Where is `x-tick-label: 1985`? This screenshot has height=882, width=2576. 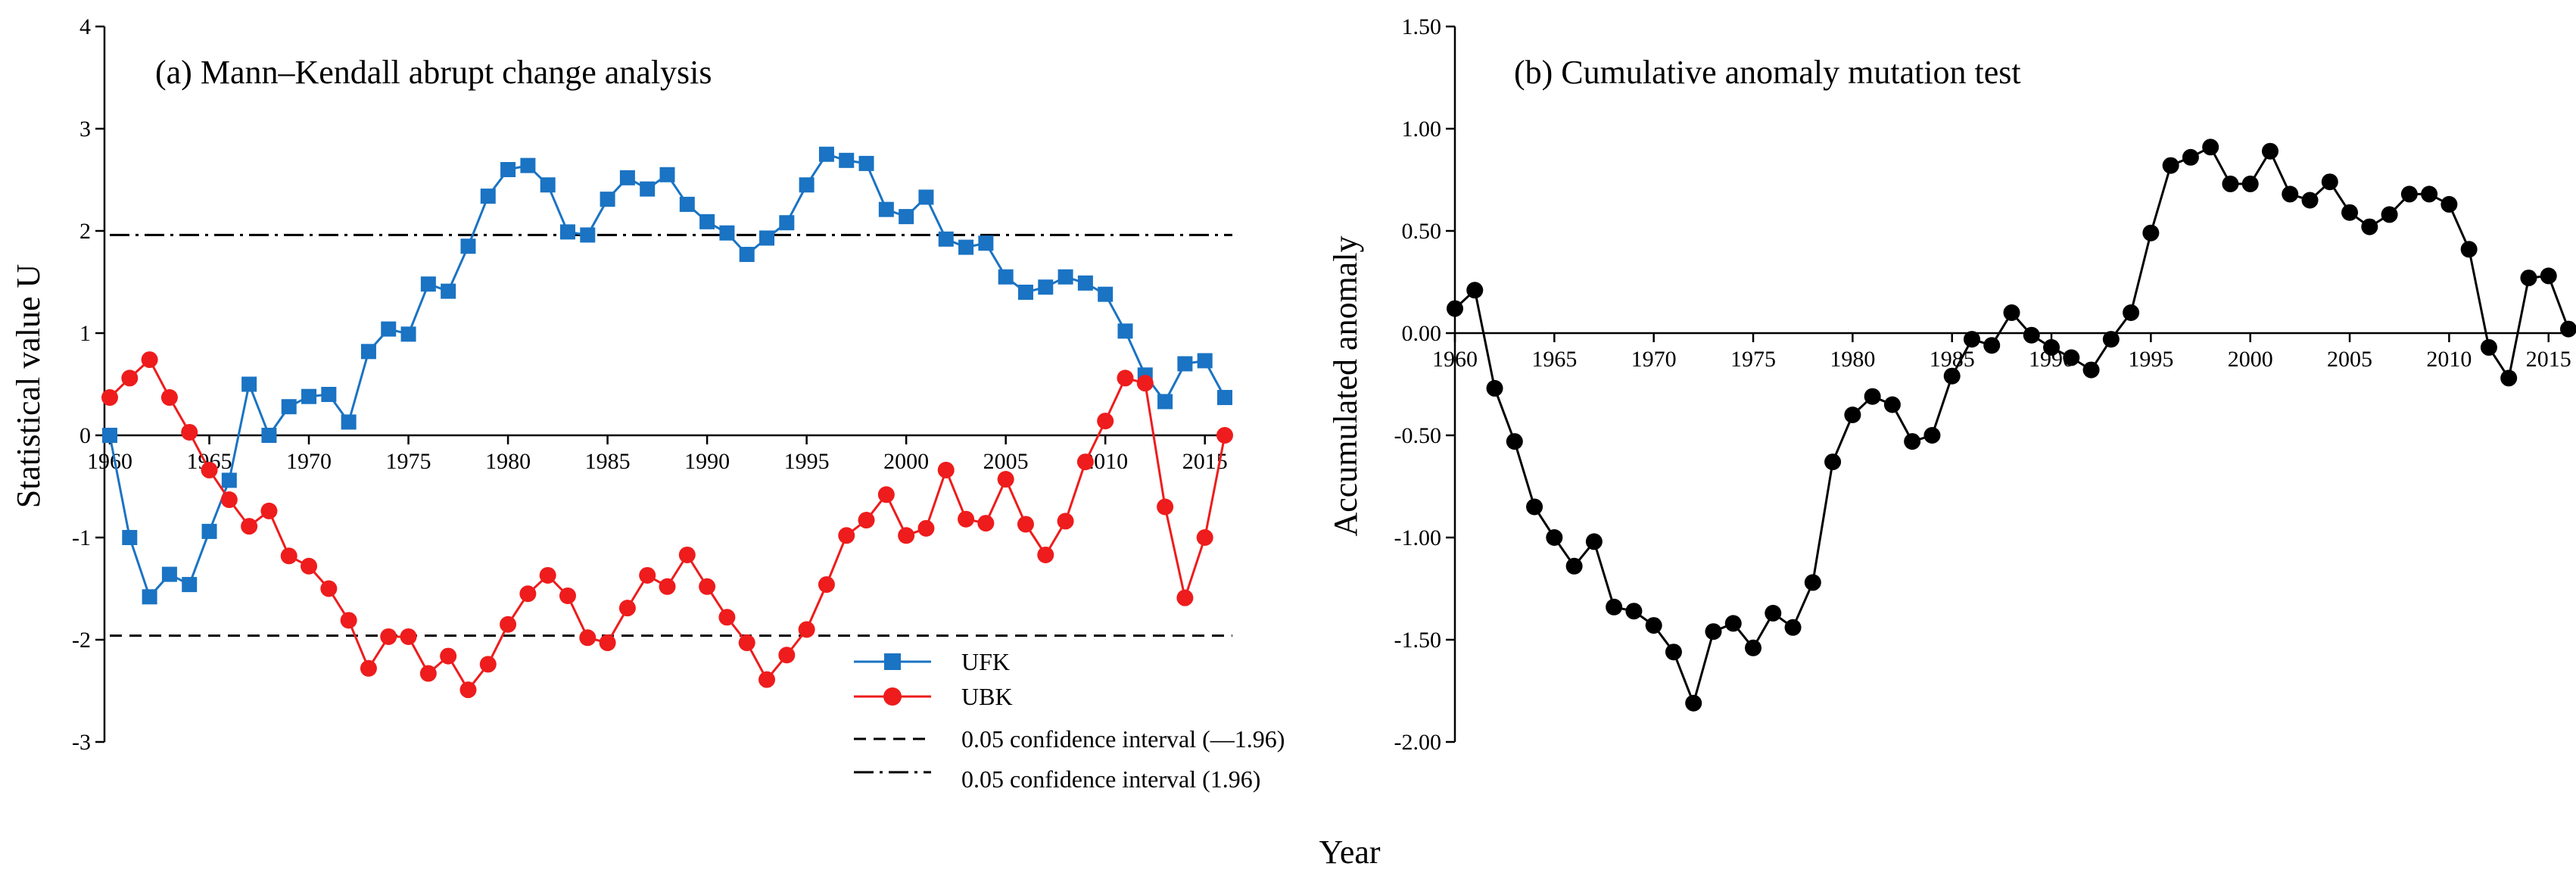
x-tick-label: 1985 is located at coordinates (608, 461).